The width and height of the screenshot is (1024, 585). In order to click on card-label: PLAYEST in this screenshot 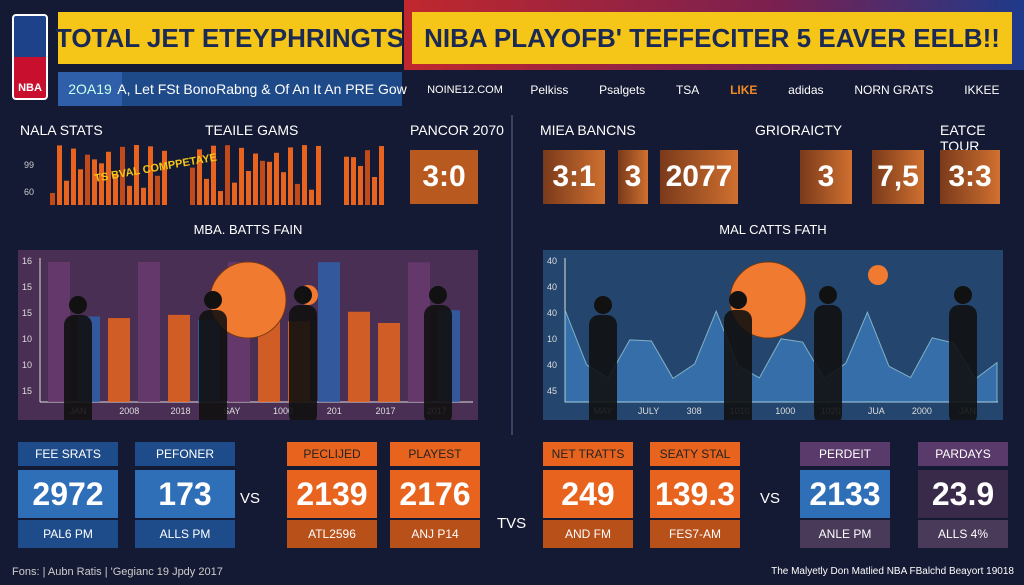, I will do `click(435, 454)`.